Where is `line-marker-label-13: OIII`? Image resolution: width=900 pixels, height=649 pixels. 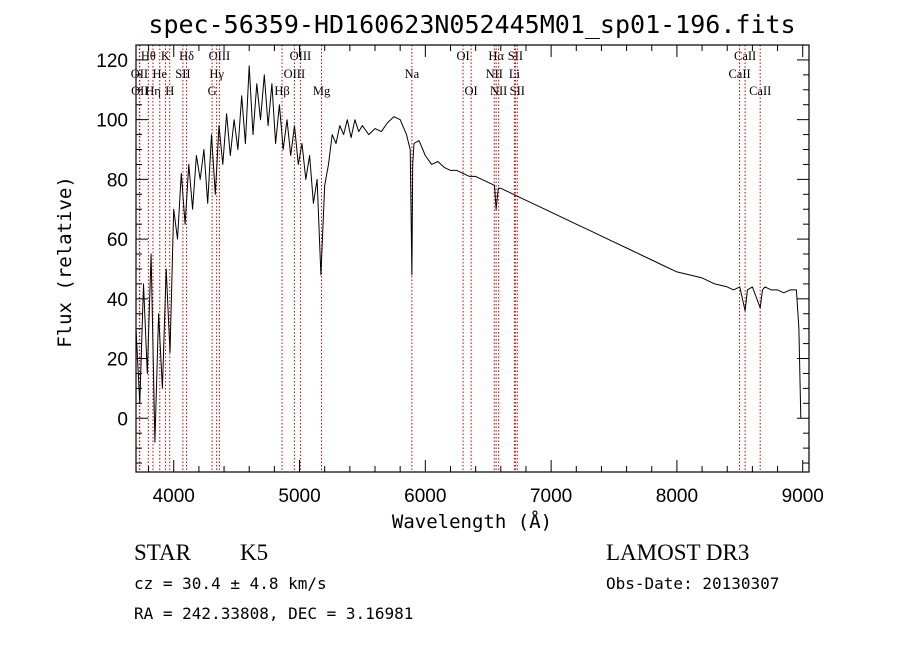
line-marker-label-13: OIII is located at coordinates (295, 74).